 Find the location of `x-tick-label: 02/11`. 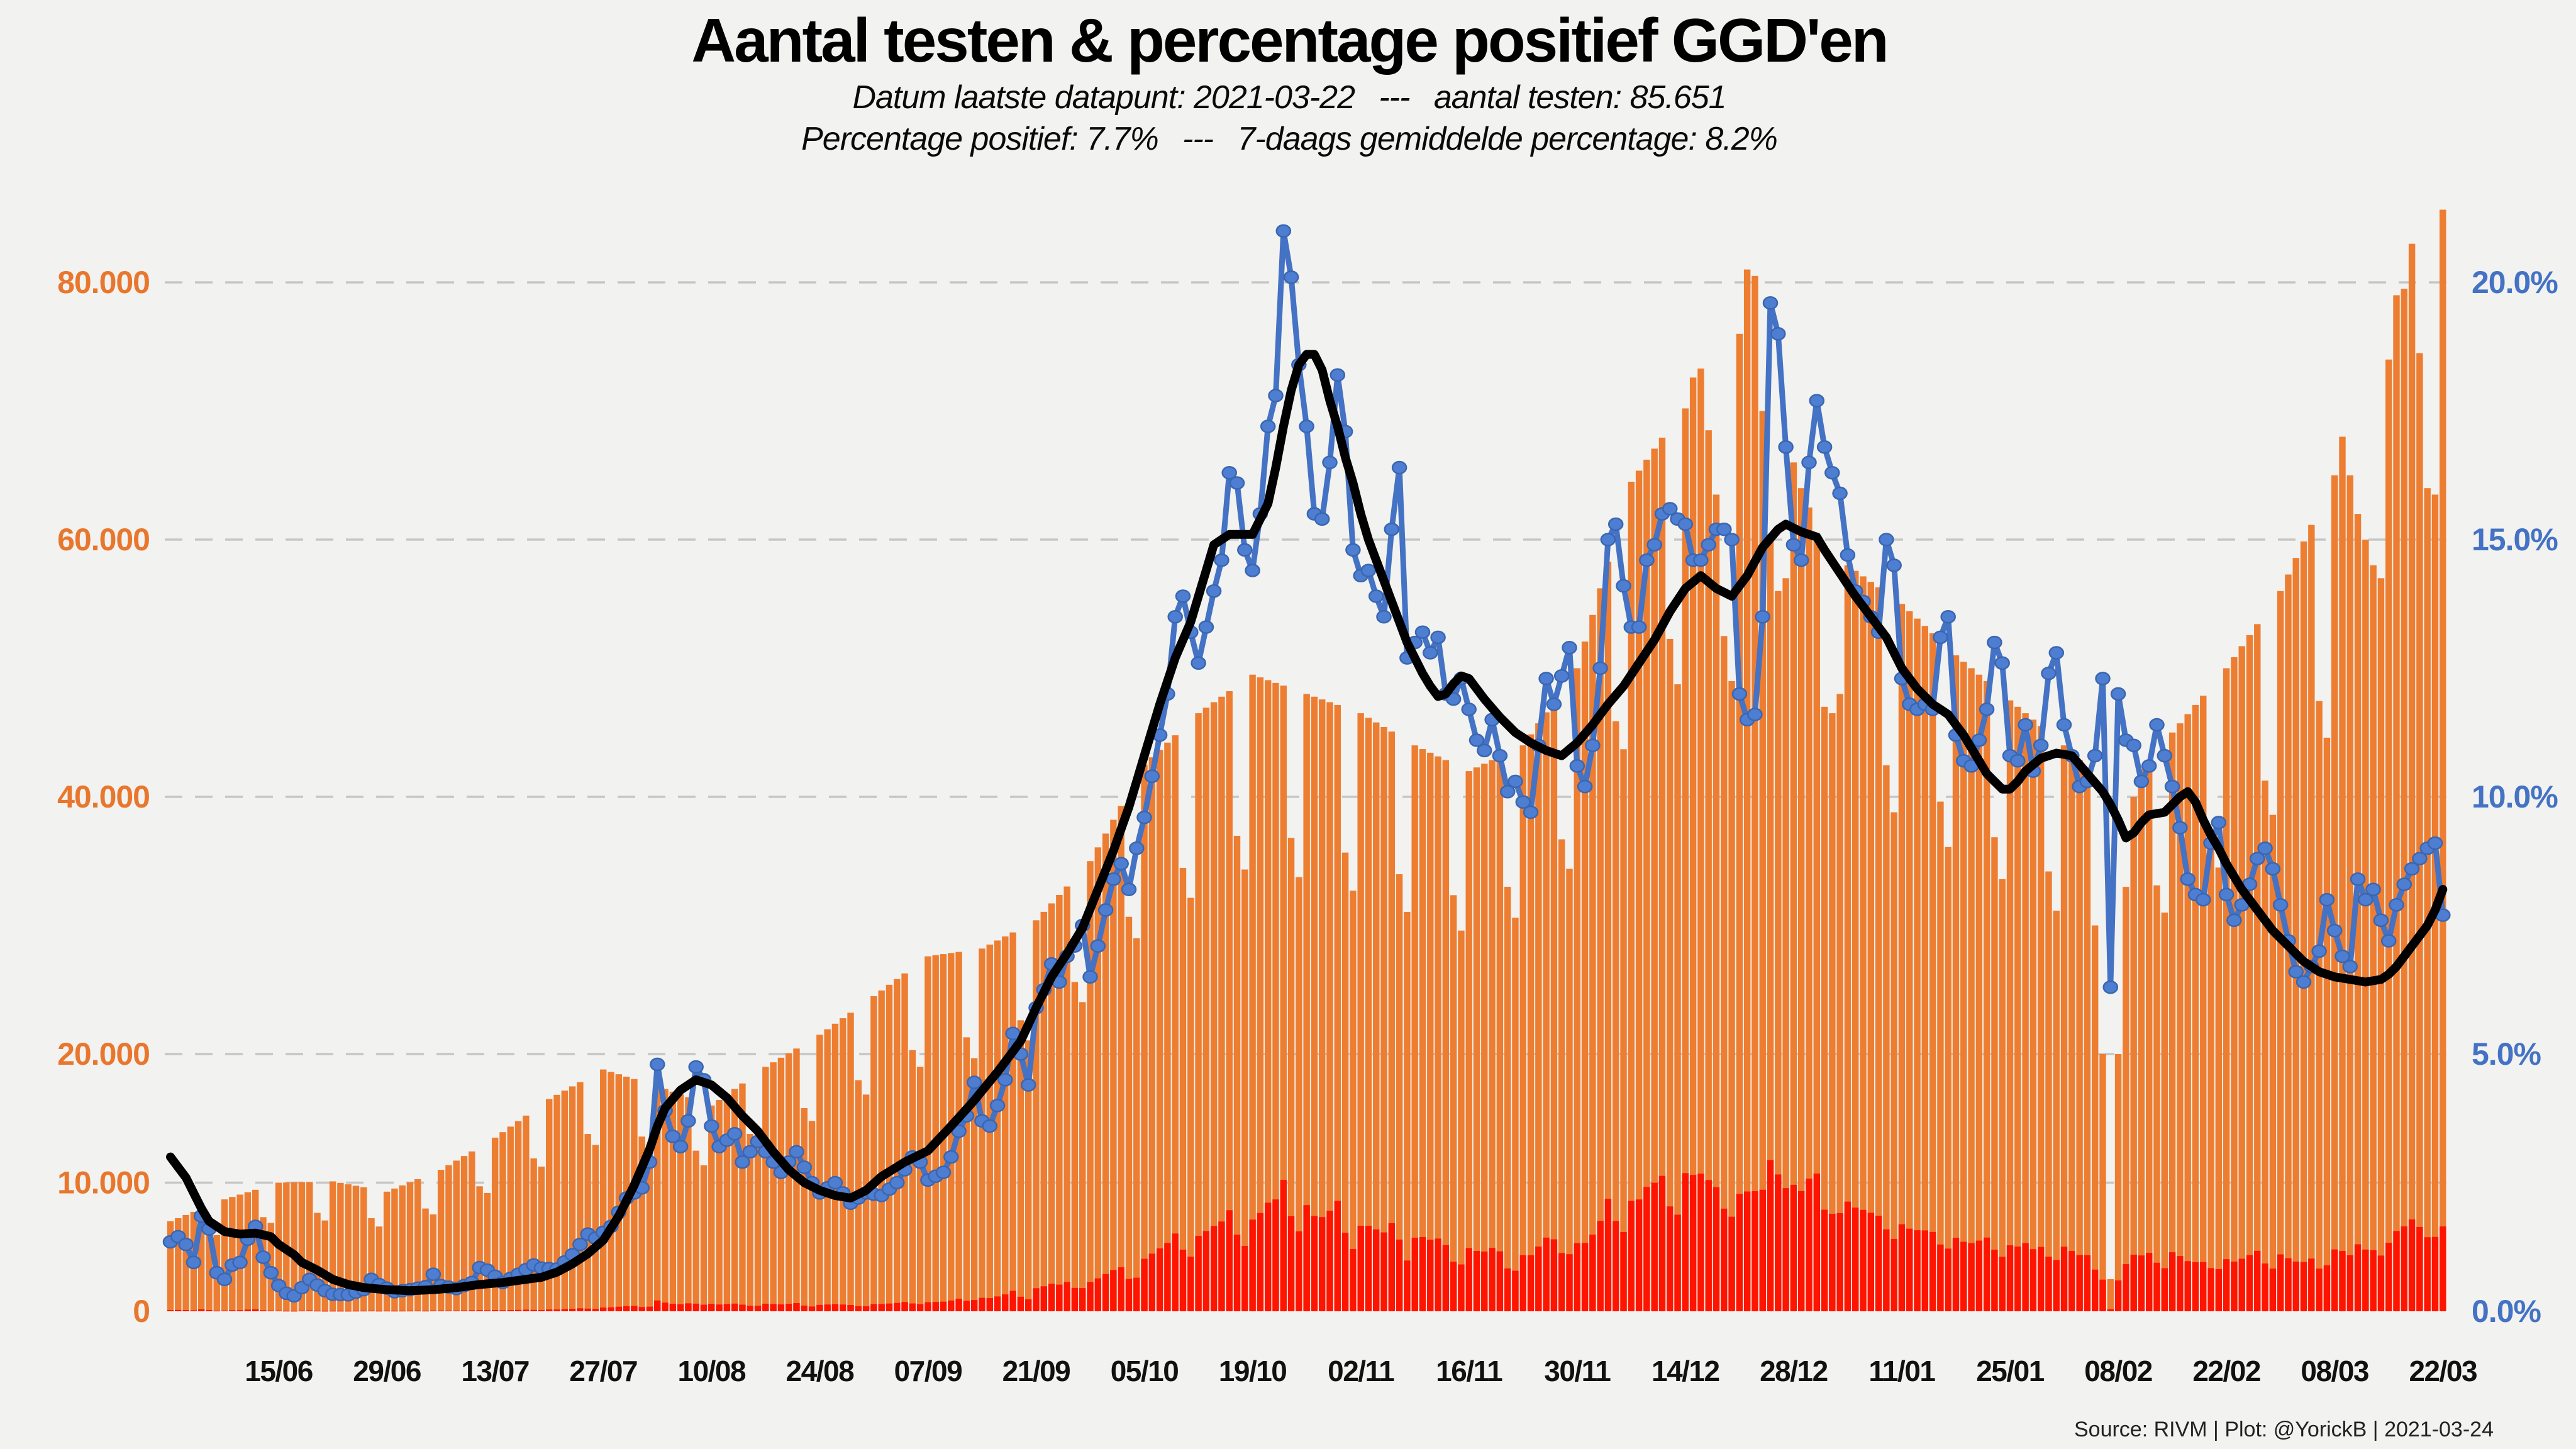

x-tick-label: 02/11 is located at coordinates (1361, 1371).